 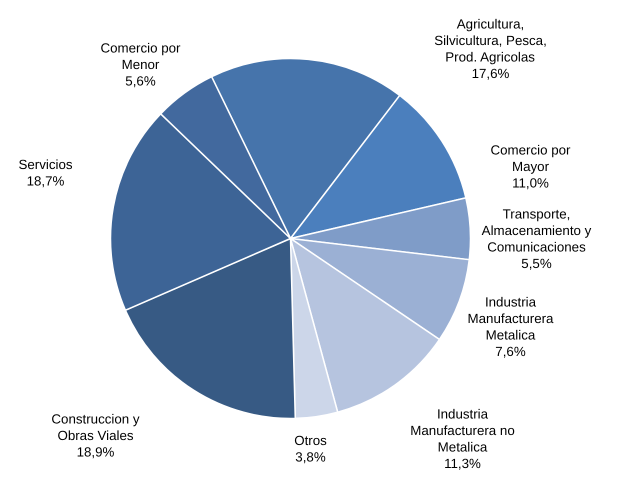 What do you see at coordinates (510, 351) in the screenshot?
I see `data-label: 7,6%` at bounding box center [510, 351].